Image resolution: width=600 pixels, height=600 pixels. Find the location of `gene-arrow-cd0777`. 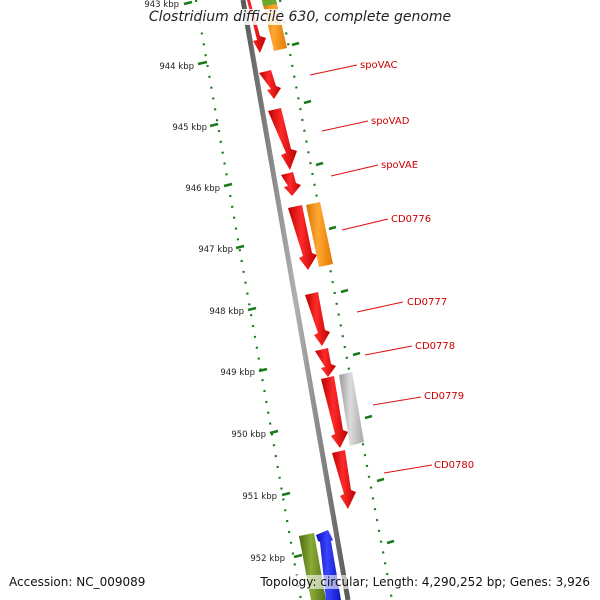

gene-arrow-cd0777 is located at coordinates (317, 319).